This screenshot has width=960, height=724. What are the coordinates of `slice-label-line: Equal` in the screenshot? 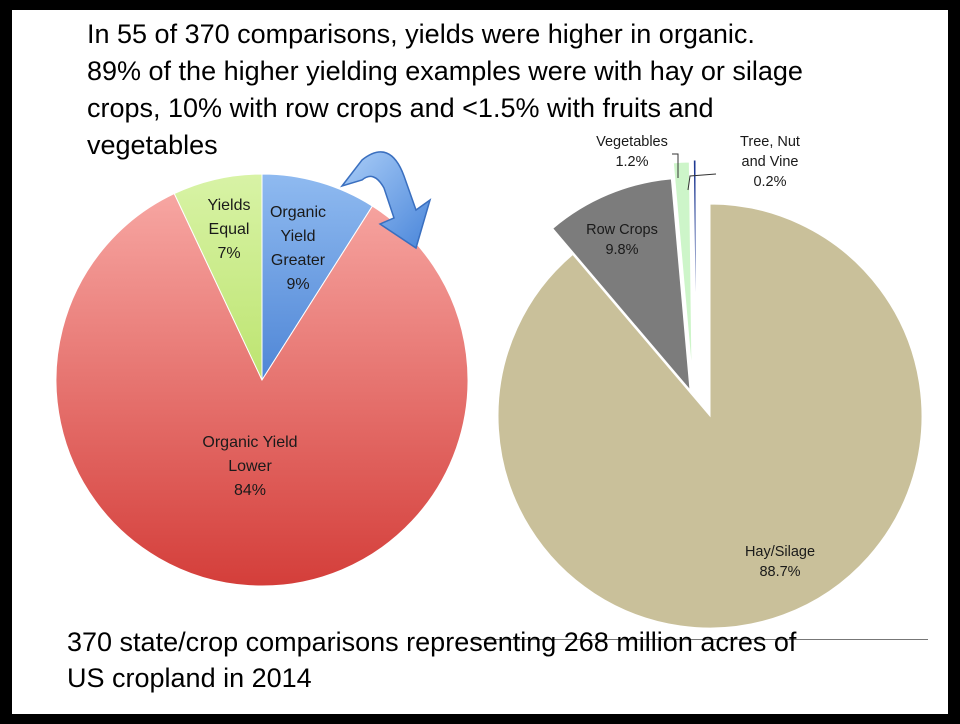 It's located at (229, 229).